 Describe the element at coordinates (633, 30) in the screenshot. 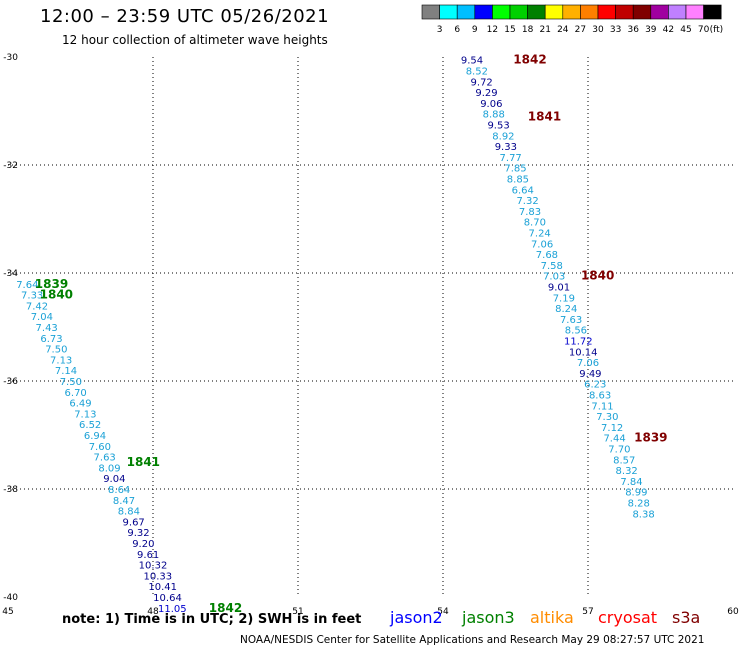

I see `colorbar-tick-label: 36` at that location.